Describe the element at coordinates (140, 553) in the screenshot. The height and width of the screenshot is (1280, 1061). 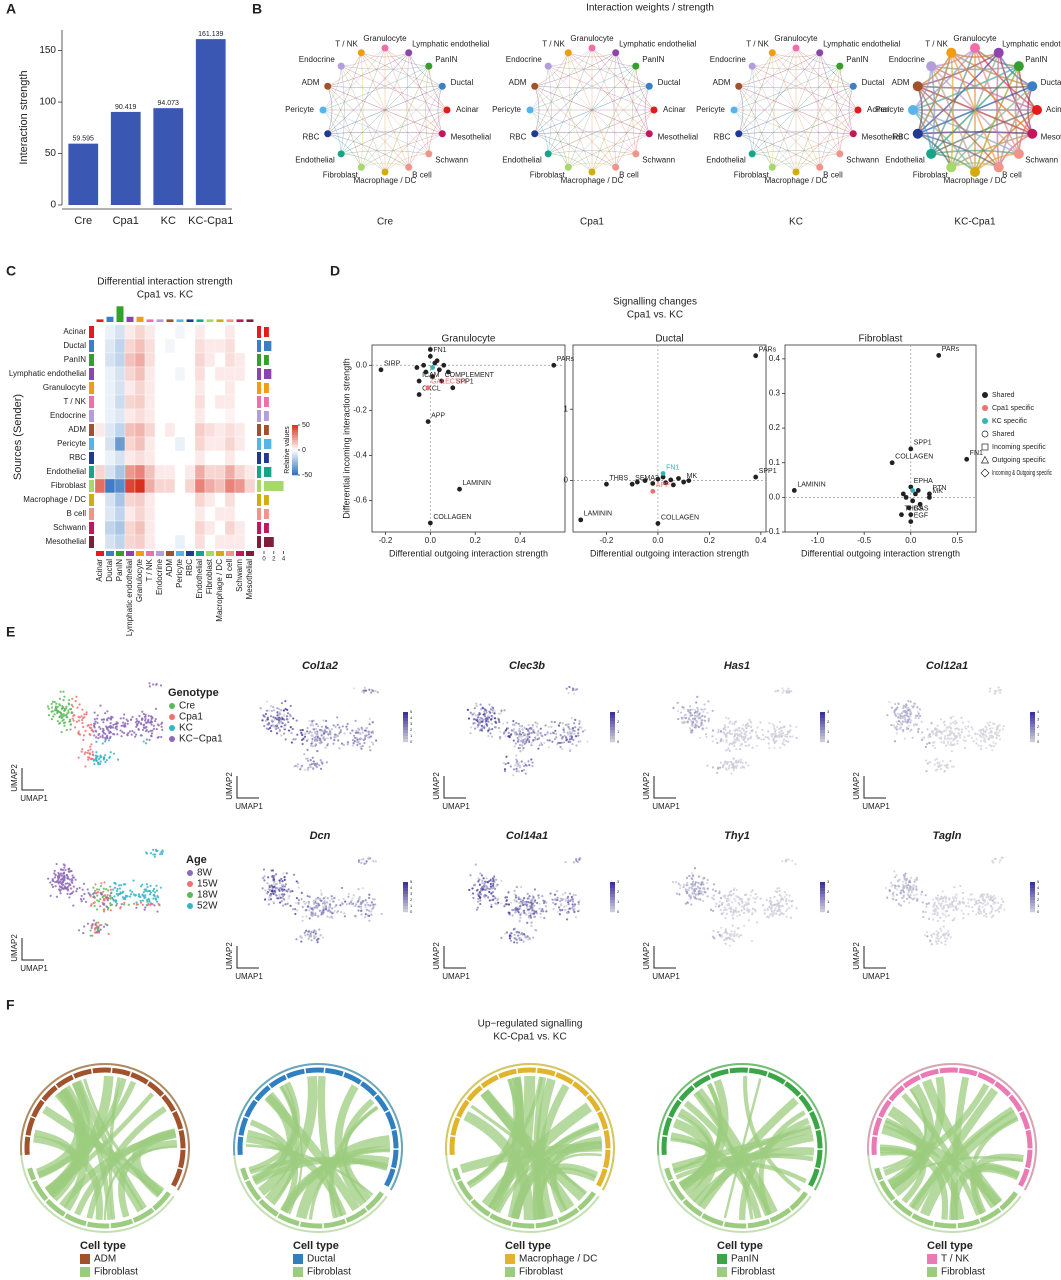
I see `col-color` at that location.